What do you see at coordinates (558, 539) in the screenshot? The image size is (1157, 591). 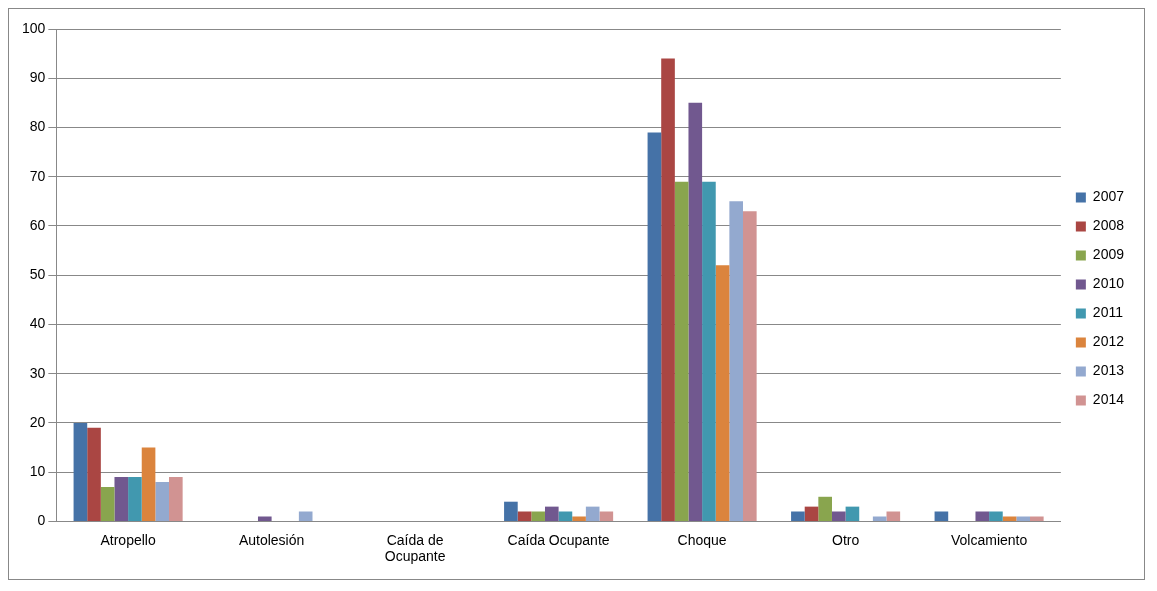 I see `x-tick-label: Caída Ocupante` at bounding box center [558, 539].